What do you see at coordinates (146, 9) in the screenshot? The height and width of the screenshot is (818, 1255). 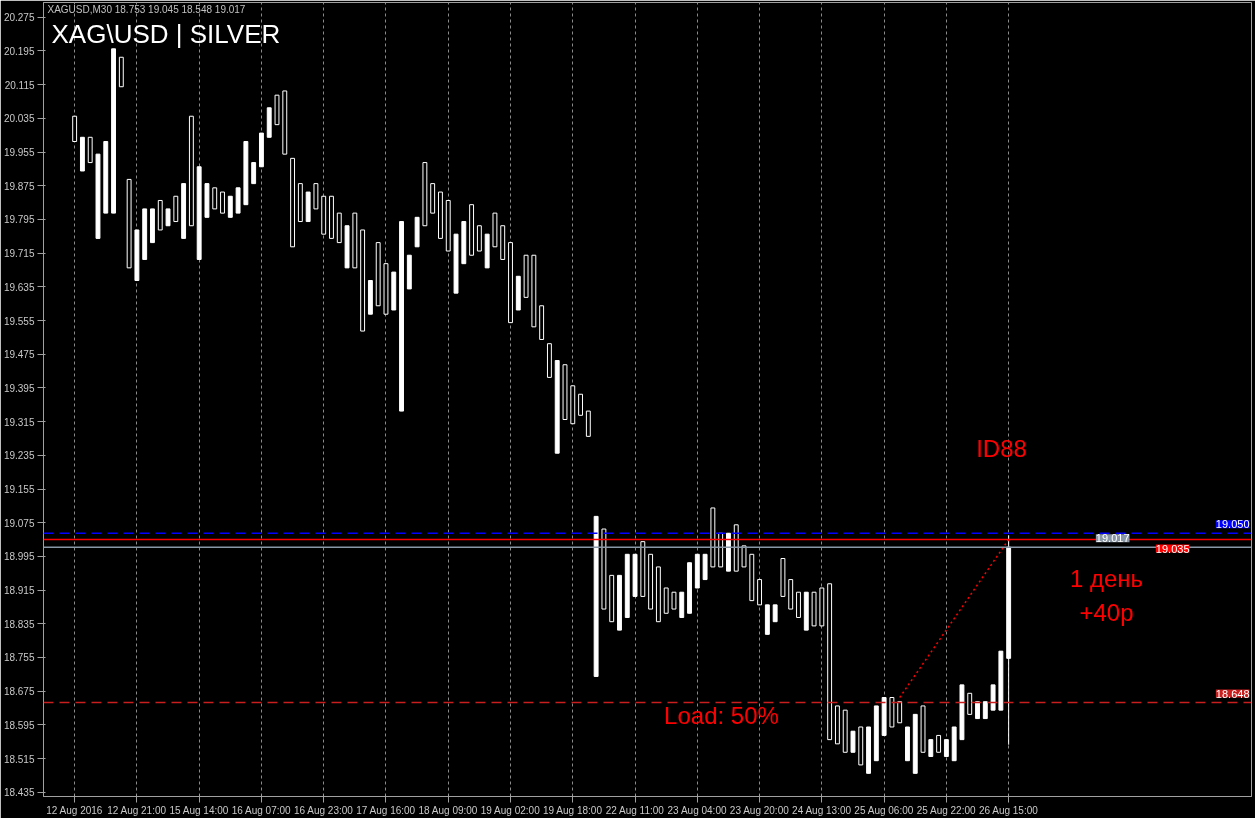 I see `chart-subtitle: XAGUSD,M30 18.753 19.045 18.548 19.017` at bounding box center [146, 9].